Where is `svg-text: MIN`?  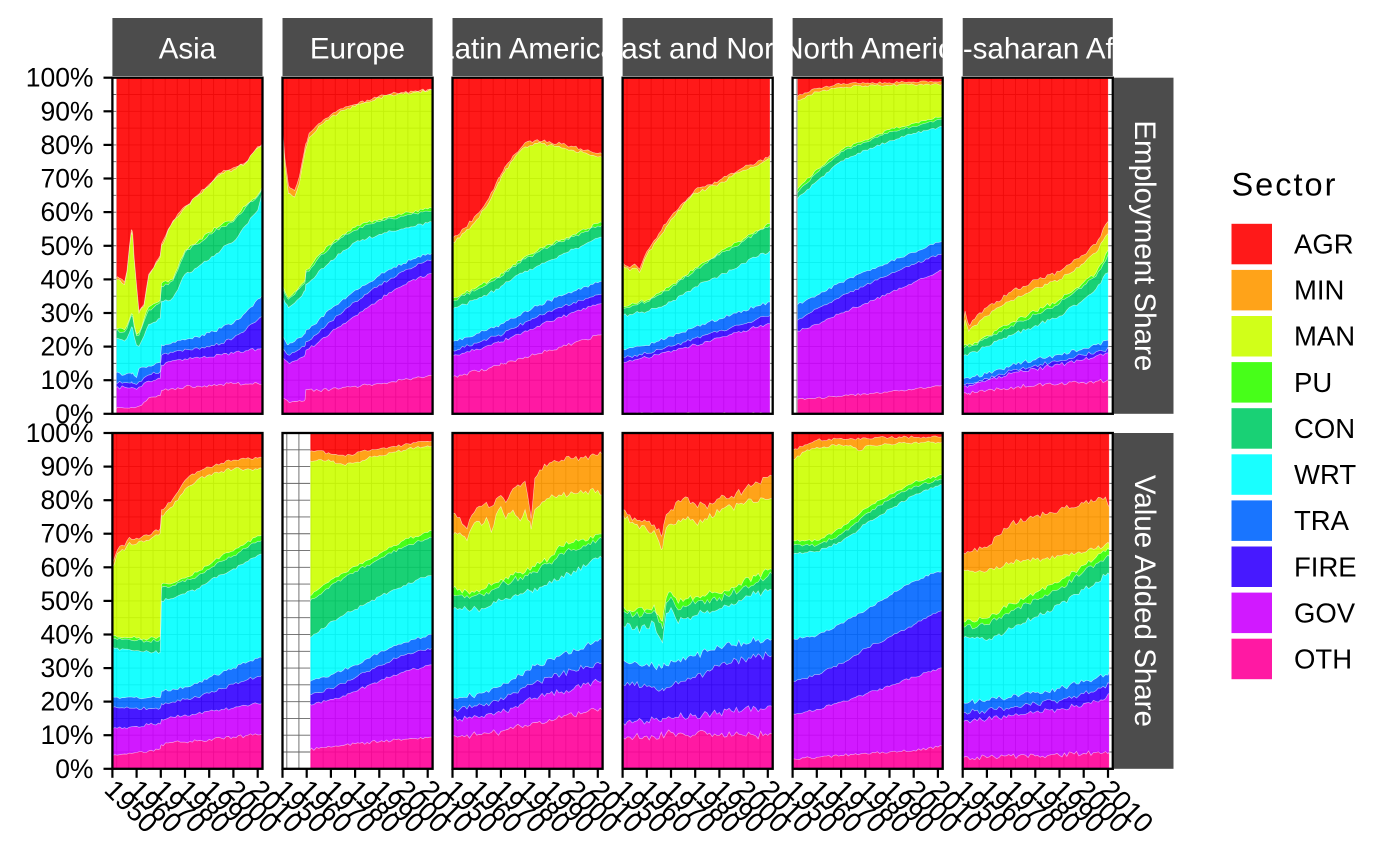
svg-text: MIN is located at coordinates (1319, 290).